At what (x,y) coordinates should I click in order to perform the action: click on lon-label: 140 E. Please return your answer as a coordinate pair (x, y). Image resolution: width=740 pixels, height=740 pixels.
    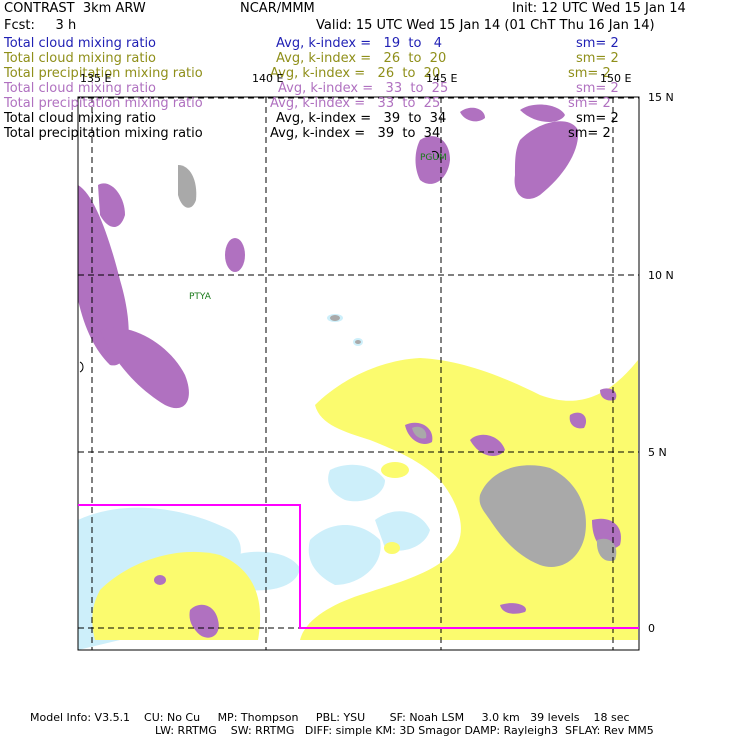
    Looking at the image, I should click on (268, 78).